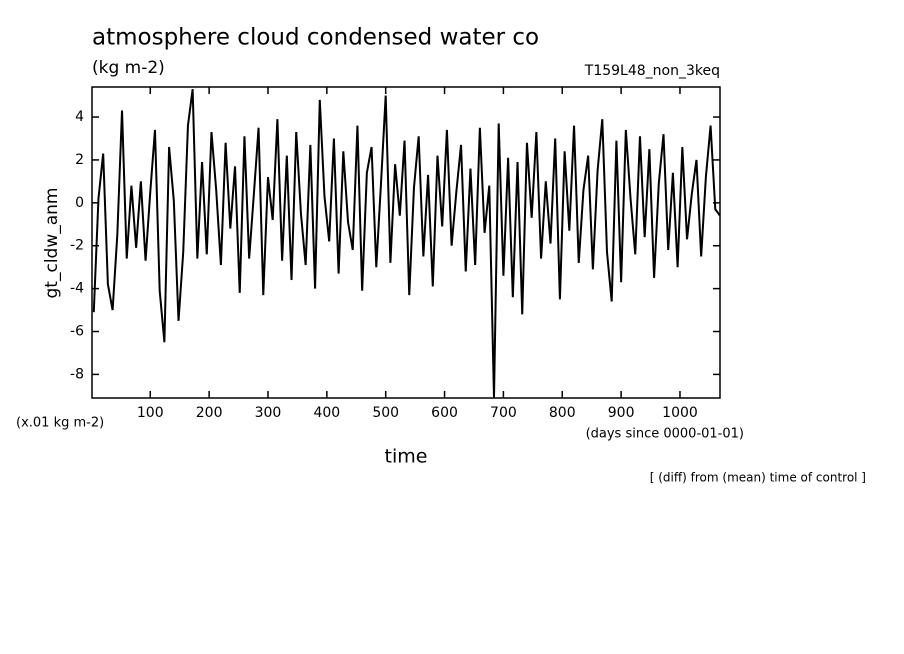 The height and width of the screenshot is (654, 904). Describe the element at coordinates (79, 203) in the screenshot. I see `y-tick-label: 0` at that location.